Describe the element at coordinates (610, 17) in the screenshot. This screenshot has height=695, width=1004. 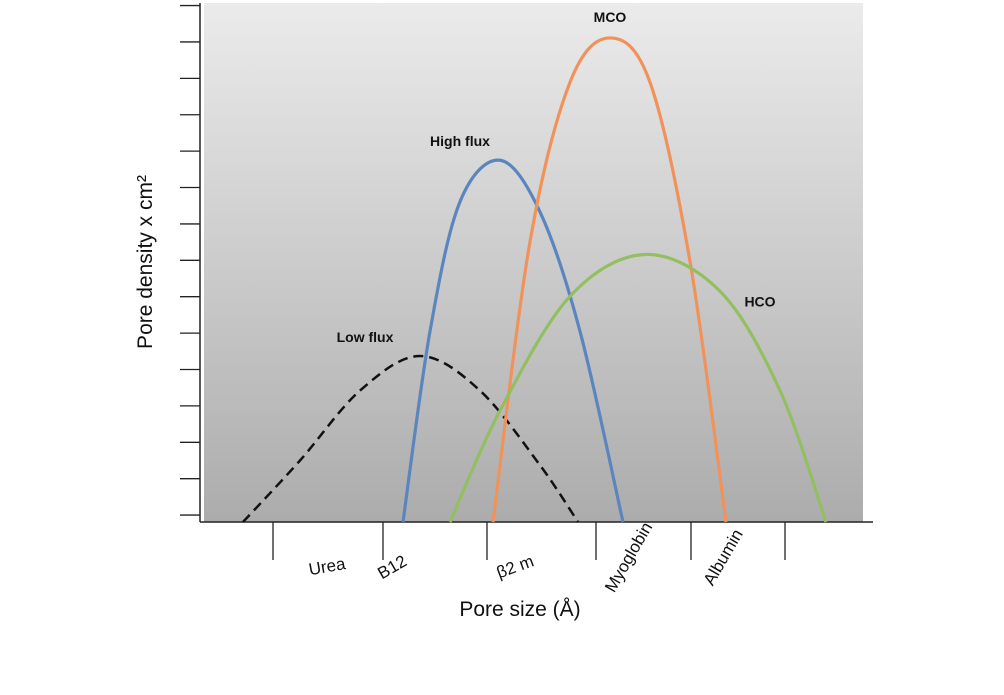
I see `curve-label: MCO` at that location.